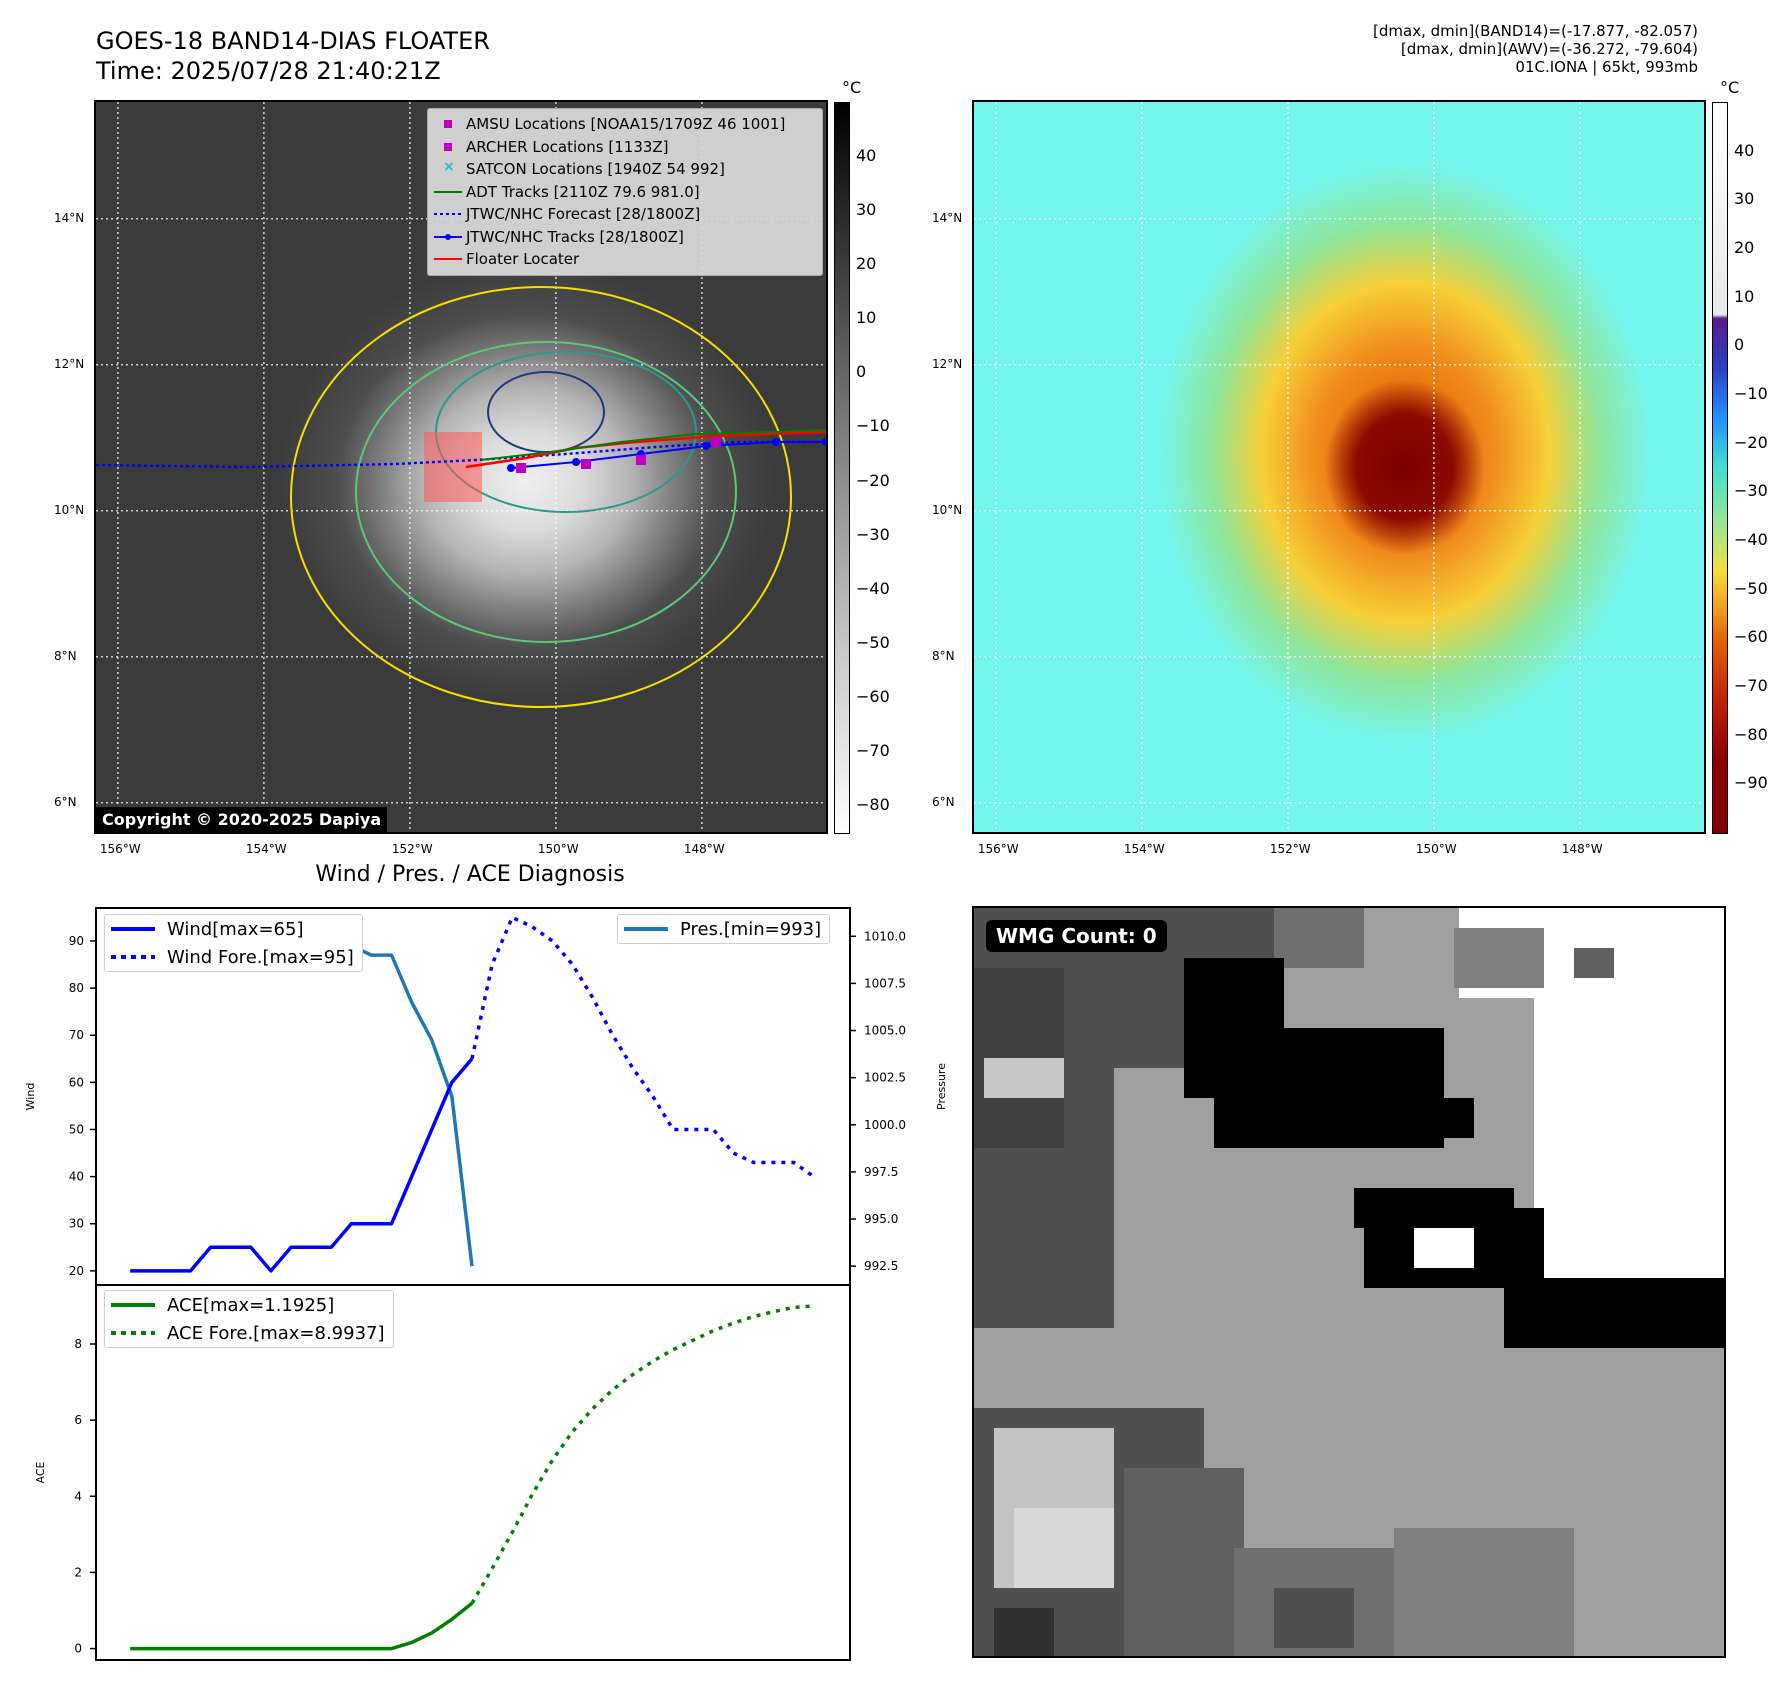 The height and width of the screenshot is (1690, 1788). What do you see at coordinates (881, 1219) in the screenshot?
I see `pressure-ytick-label: 995.0` at bounding box center [881, 1219].